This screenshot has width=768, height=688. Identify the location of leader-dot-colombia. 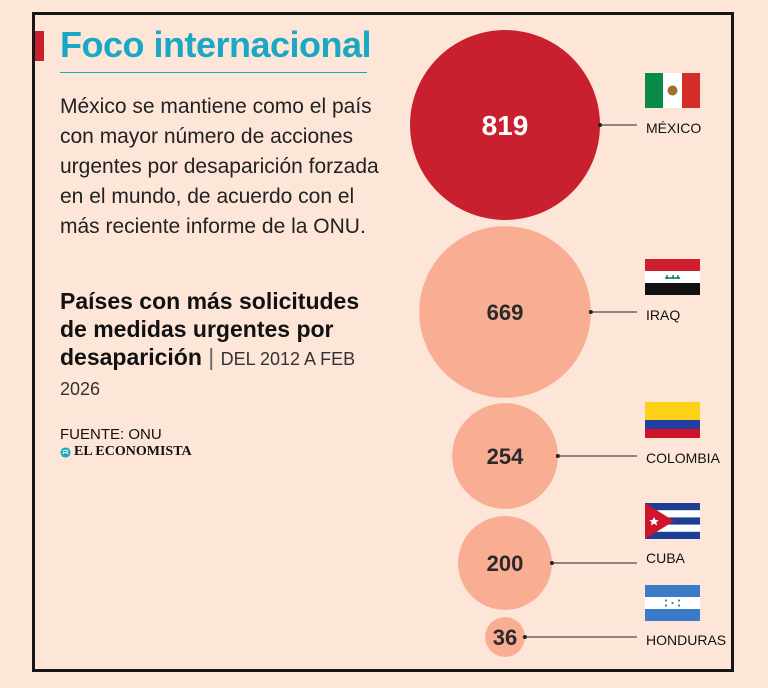
(557, 456).